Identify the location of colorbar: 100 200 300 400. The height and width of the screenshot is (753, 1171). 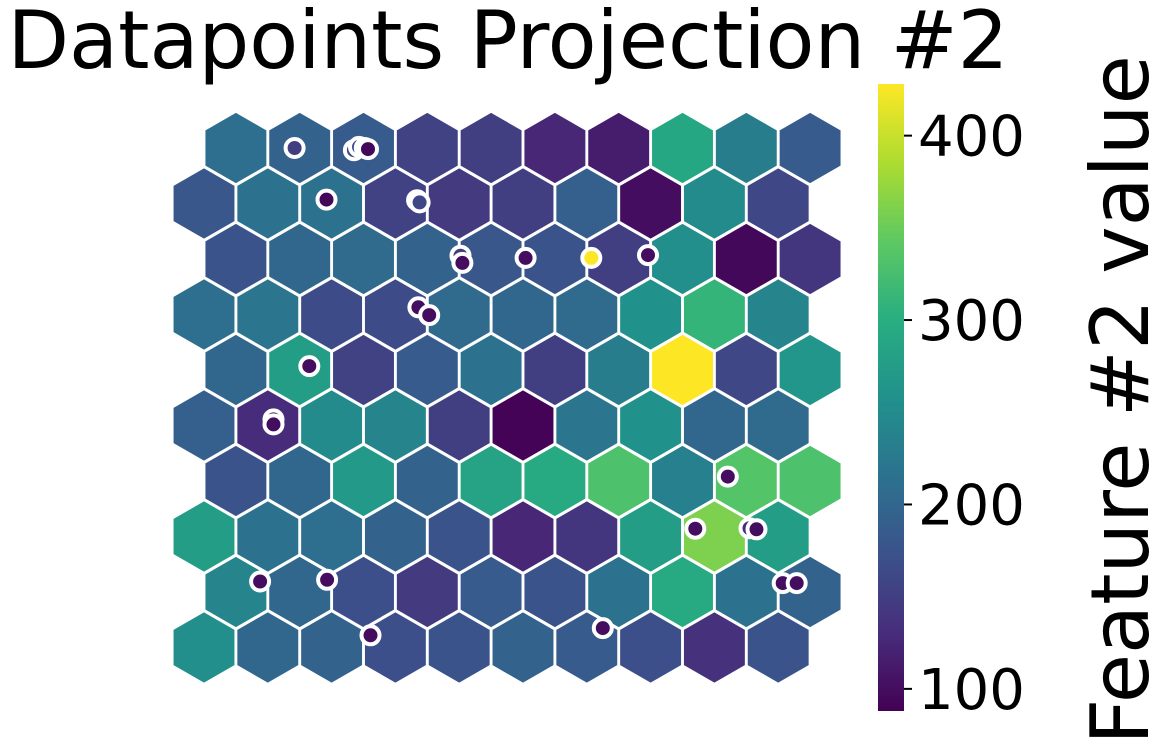
(951, 403).